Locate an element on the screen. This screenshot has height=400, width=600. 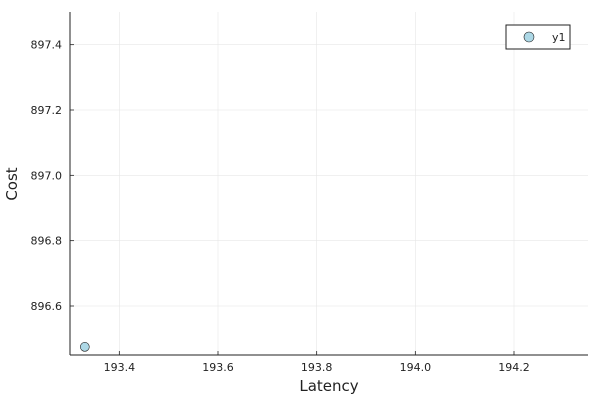
x-tick-label-2: 193.8 is located at coordinates (317, 367).